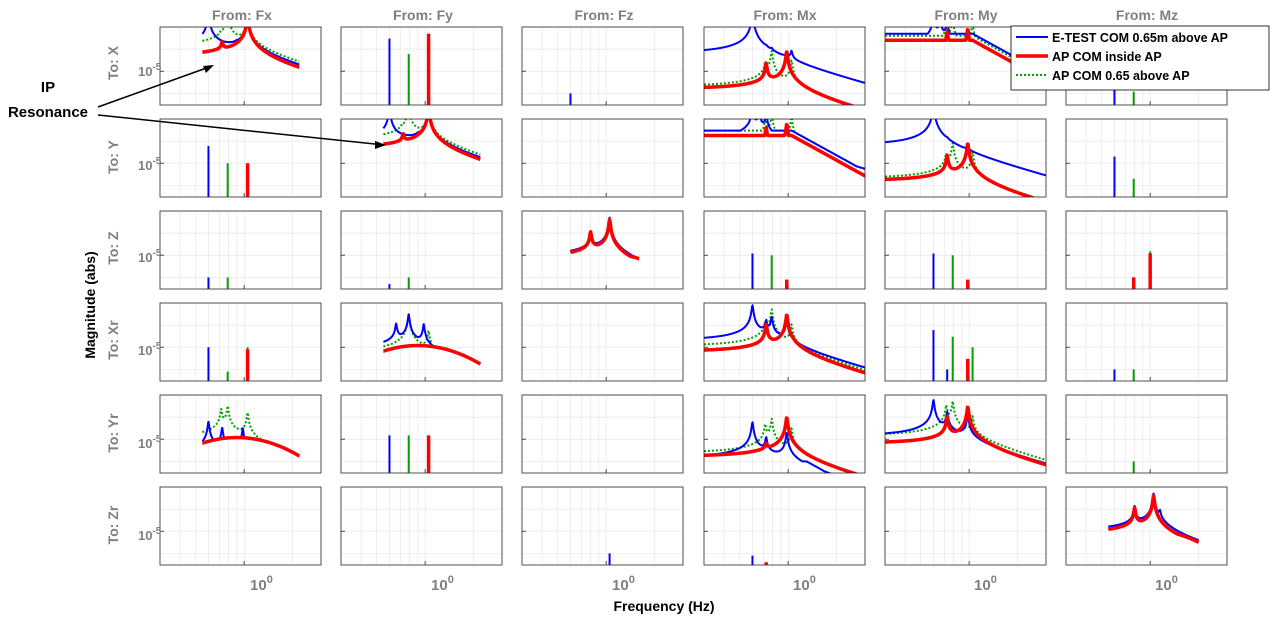 The image size is (1270, 618). Describe the element at coordinates (423, 15) in the screenshot. I see `col-title-fy: From: Fy` at that location.